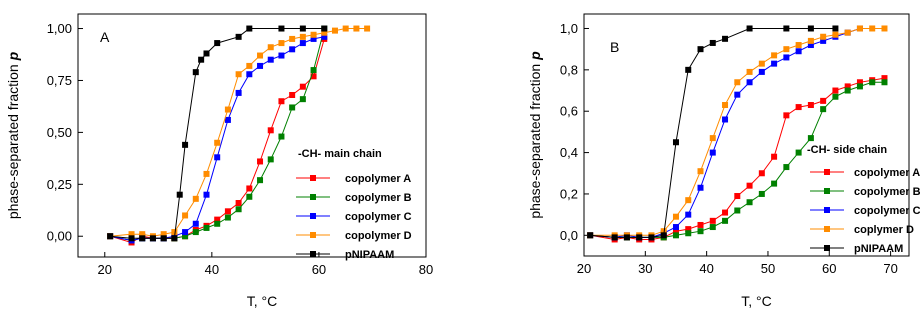 The height and width of the screenshot is (325, 920). What do you see at coordinates (829, 268) in the screenshot?
I see `chart-b-x-tick-label: 60` at bounding box center [829, 268].